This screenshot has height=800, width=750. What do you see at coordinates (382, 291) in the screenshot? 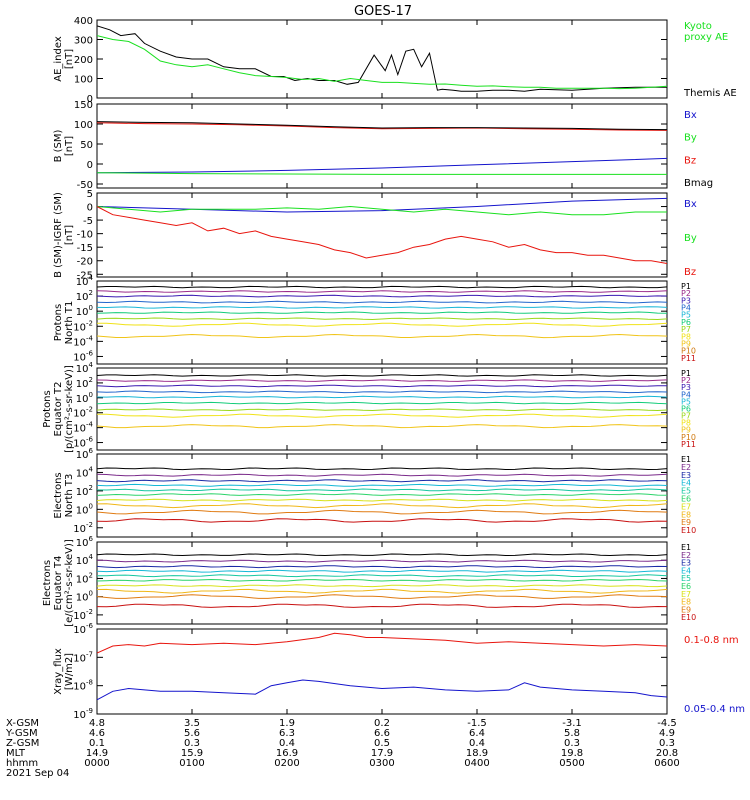
I see `channel-line-p2` at bounding box center [382, 291].